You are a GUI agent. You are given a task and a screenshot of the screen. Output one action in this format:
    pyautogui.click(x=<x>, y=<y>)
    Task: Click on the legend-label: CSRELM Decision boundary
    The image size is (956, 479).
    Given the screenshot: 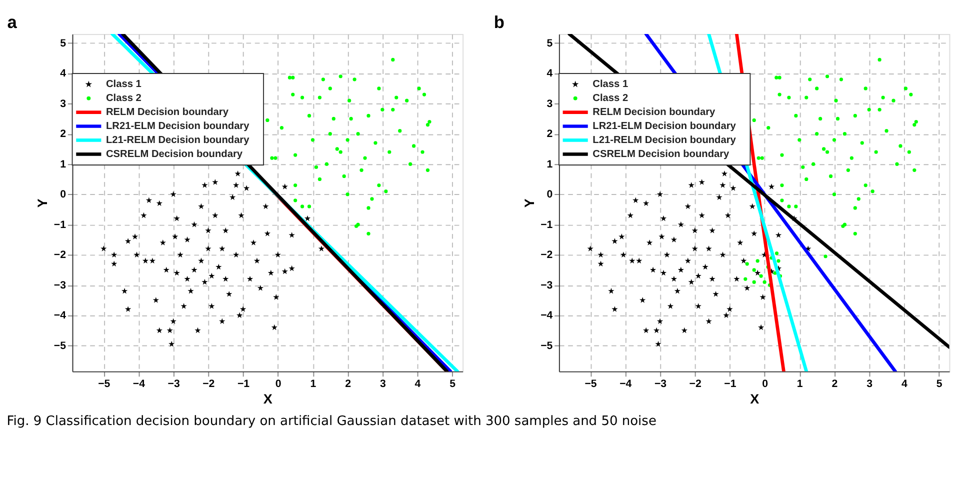 What is the action you would take?
    pyautogui.click(x=661, y=154)
    